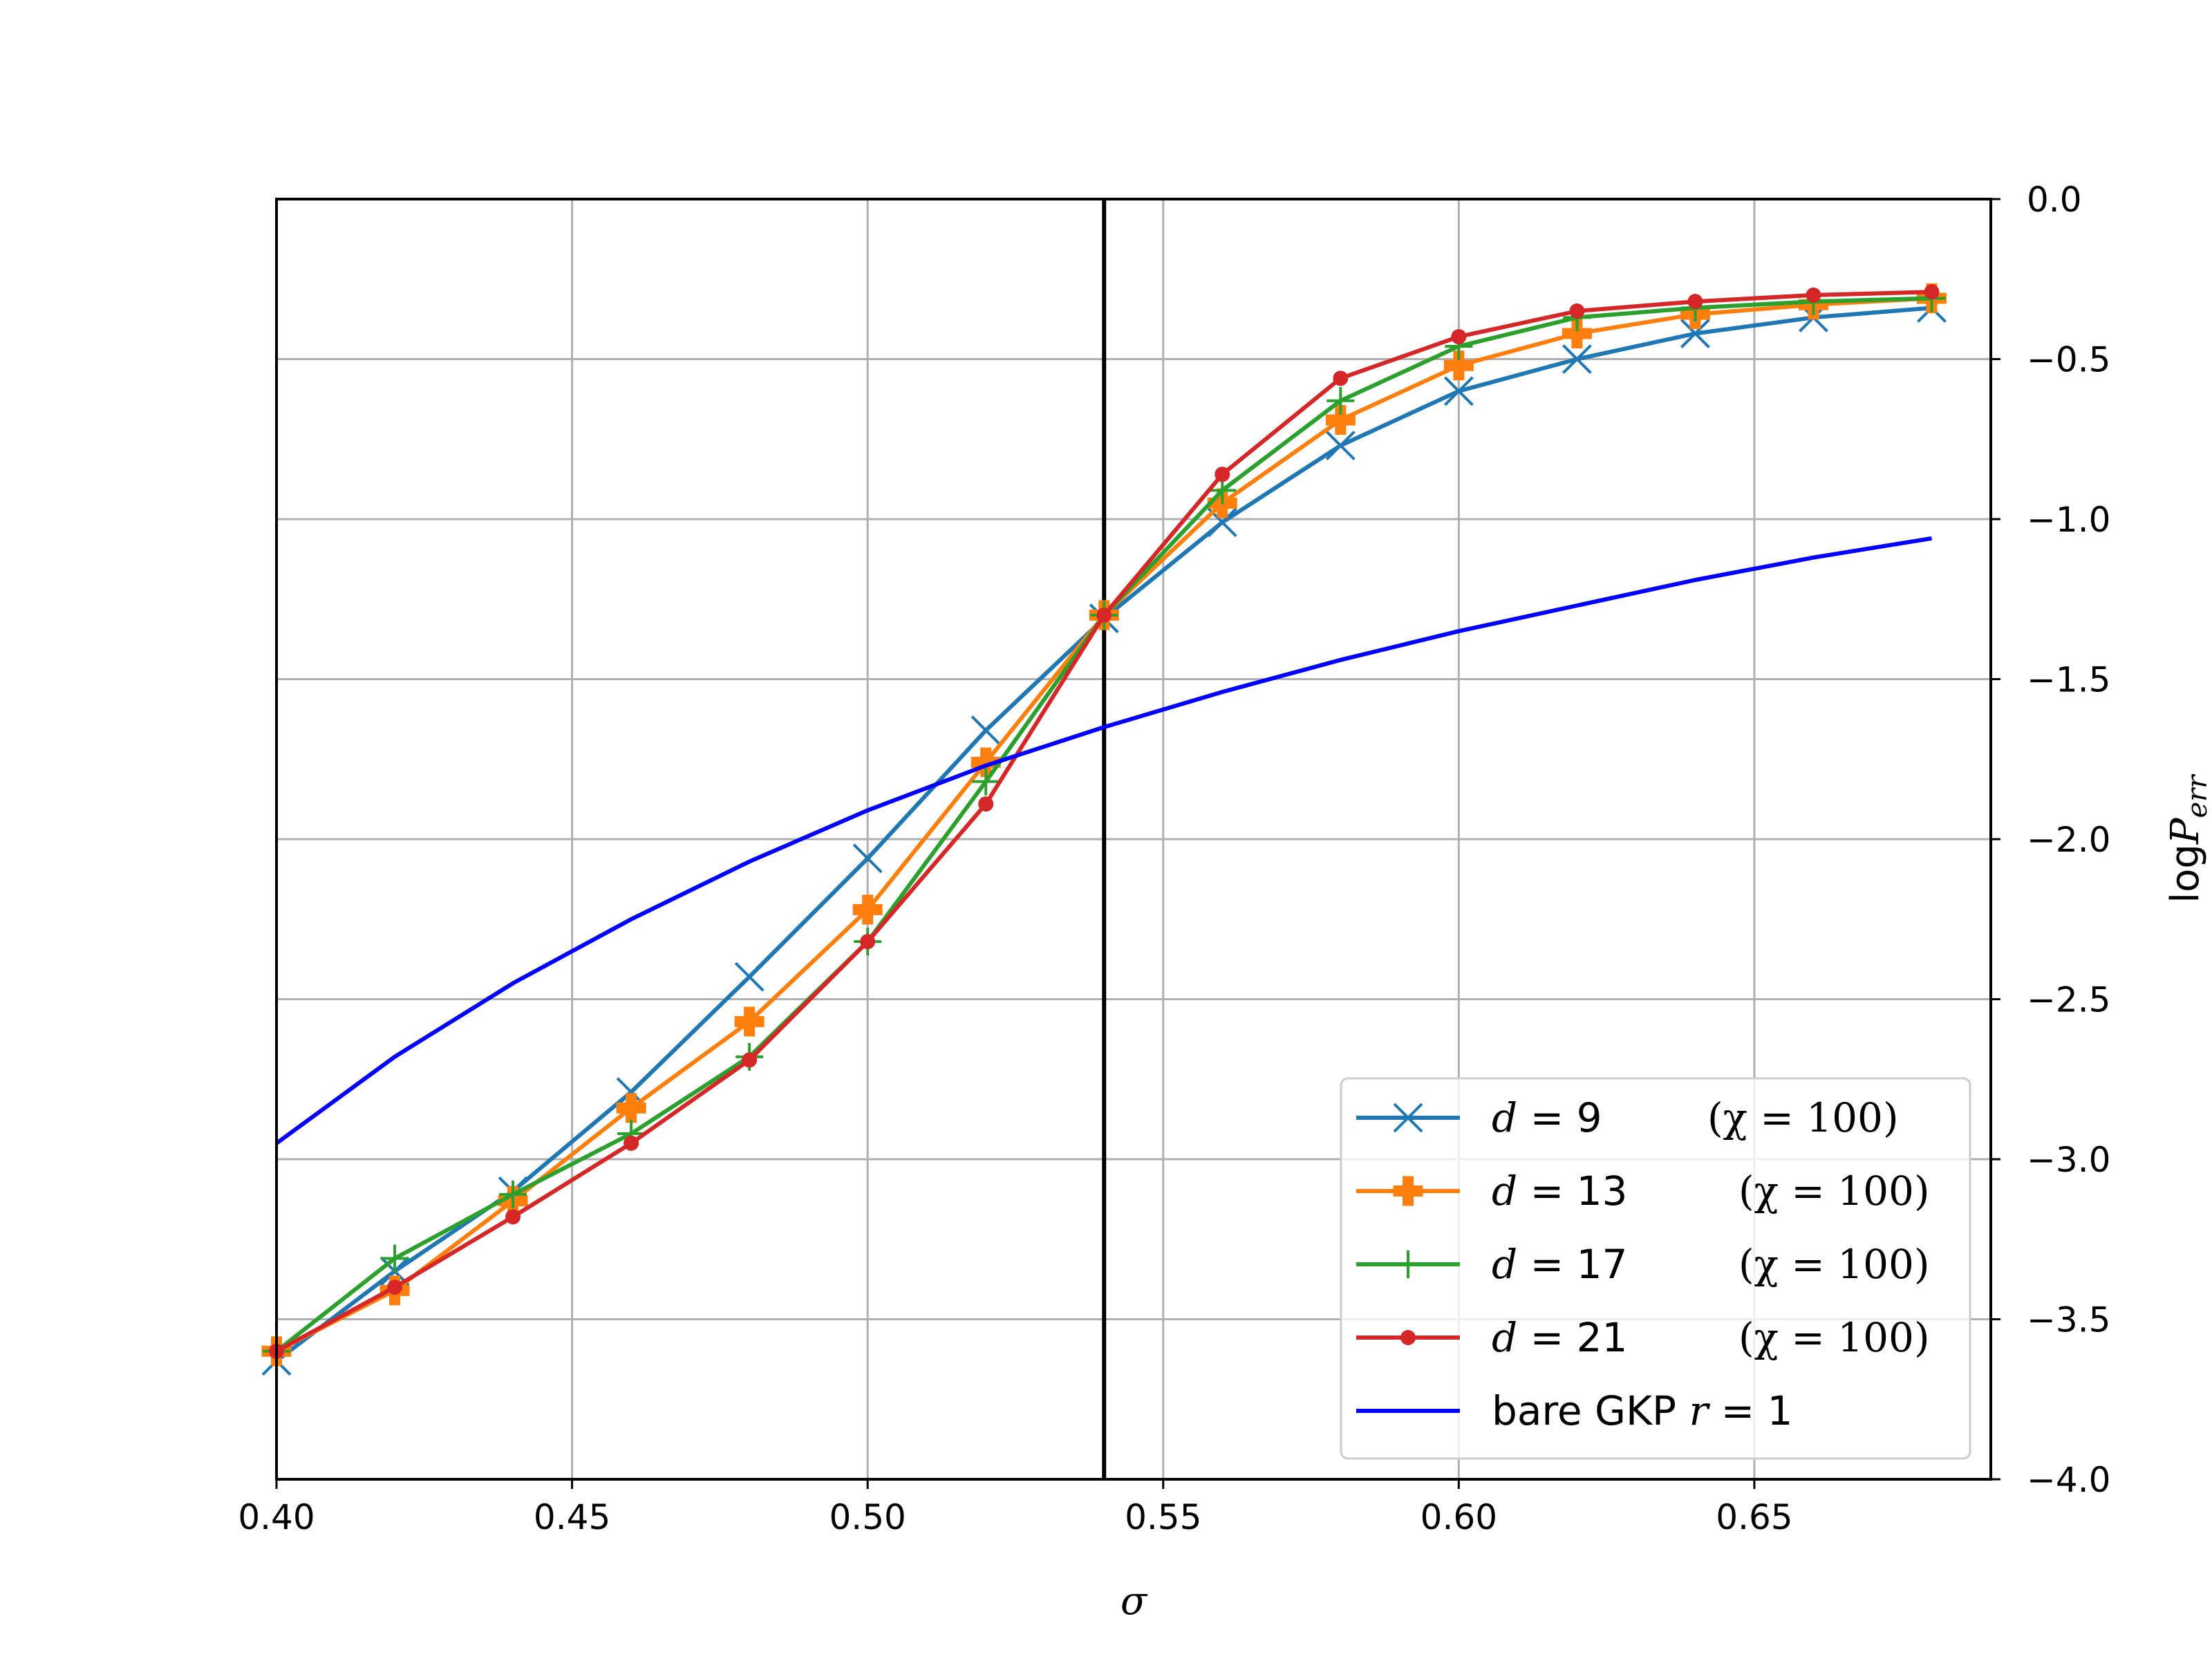 The height and width of the screenshot is (1659, 2212). Describe the element at coordinates (2068, 360) in the screenshot. I see `y-tick-label: −0.5` at that location.